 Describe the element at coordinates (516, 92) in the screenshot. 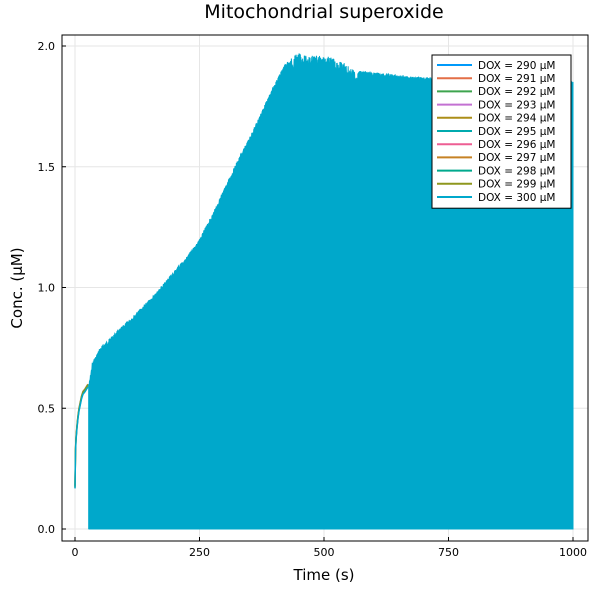

I see `legend-entry: DOX = 292 μM` at that location.